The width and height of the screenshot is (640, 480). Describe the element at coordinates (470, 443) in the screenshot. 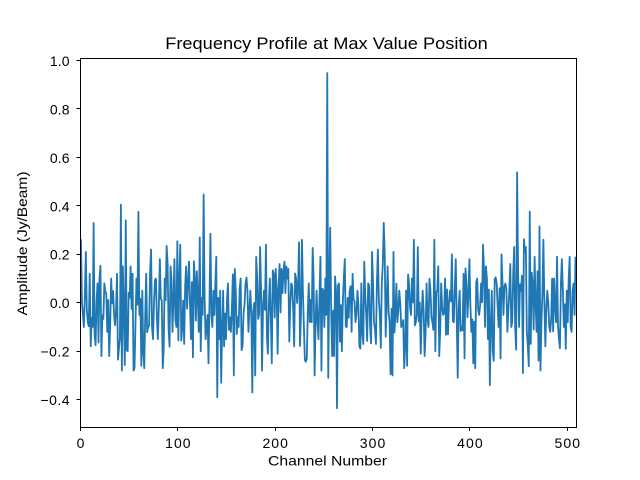

I see `svg-text: 400` at that location.